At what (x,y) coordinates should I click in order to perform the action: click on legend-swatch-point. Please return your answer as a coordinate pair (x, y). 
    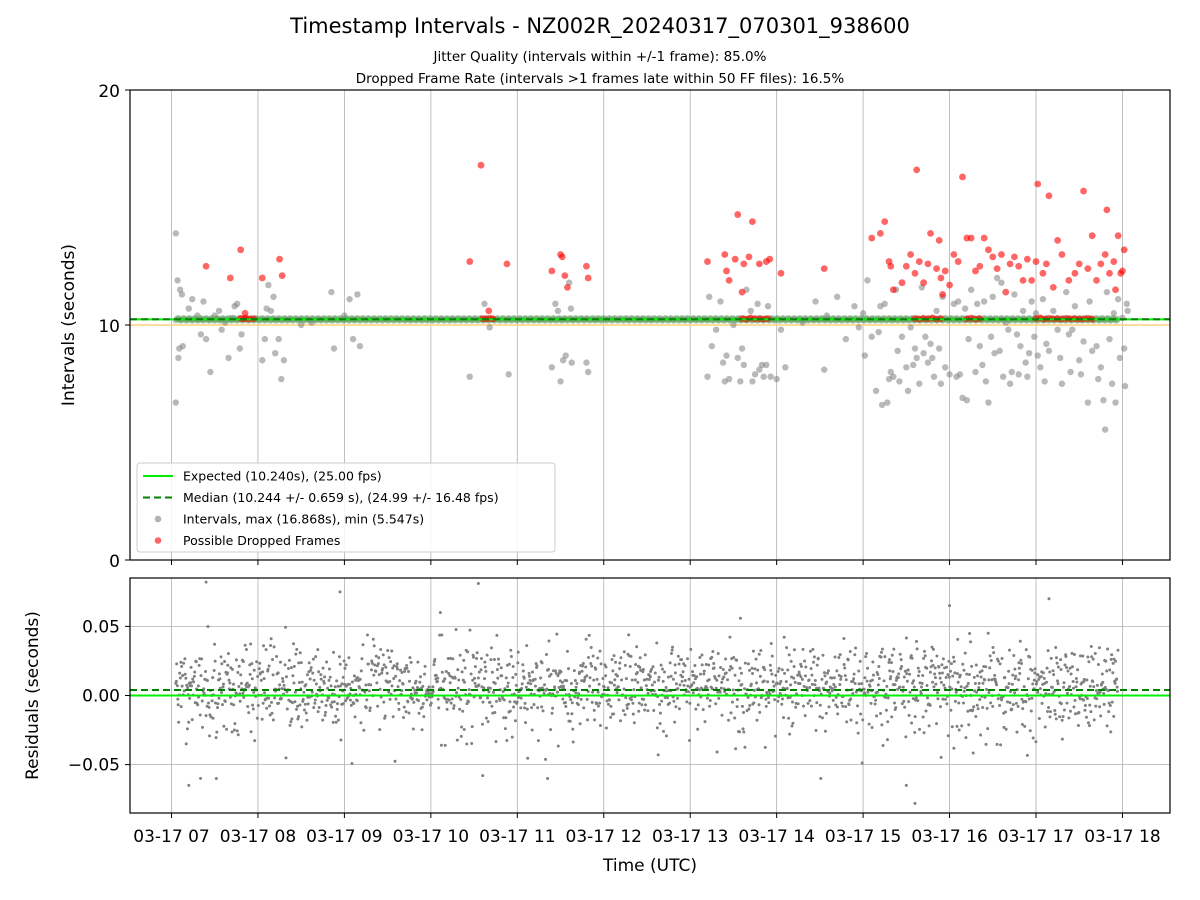
    Looking at the image, I should click on (158, 519).